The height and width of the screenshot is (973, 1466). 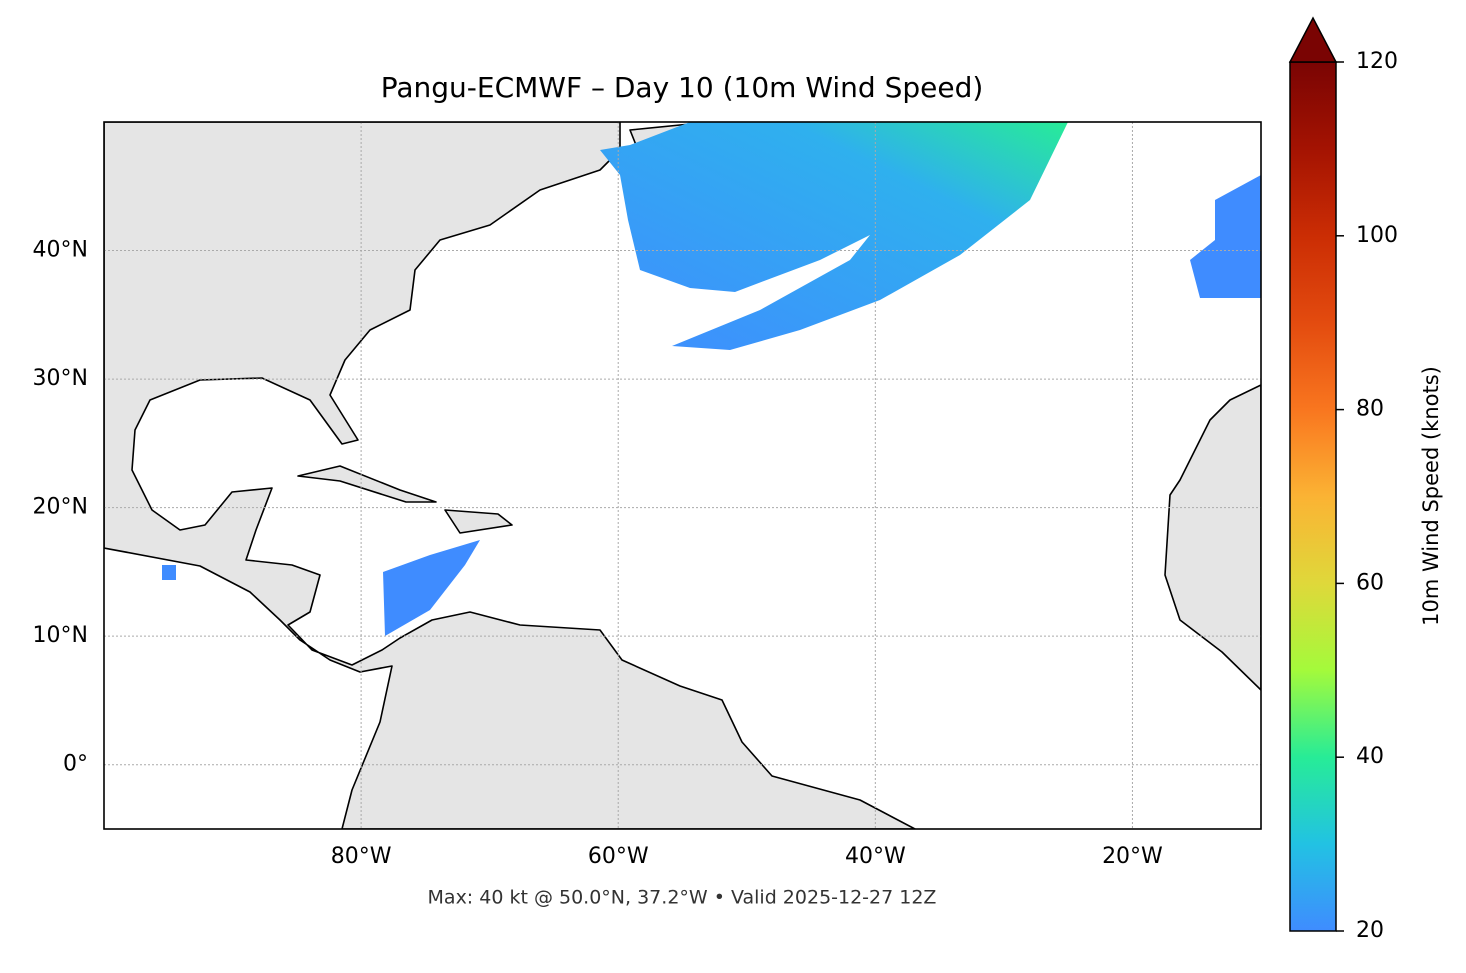 I want to click on x-tick-label: 20°W, so click(x=1132, y=856).